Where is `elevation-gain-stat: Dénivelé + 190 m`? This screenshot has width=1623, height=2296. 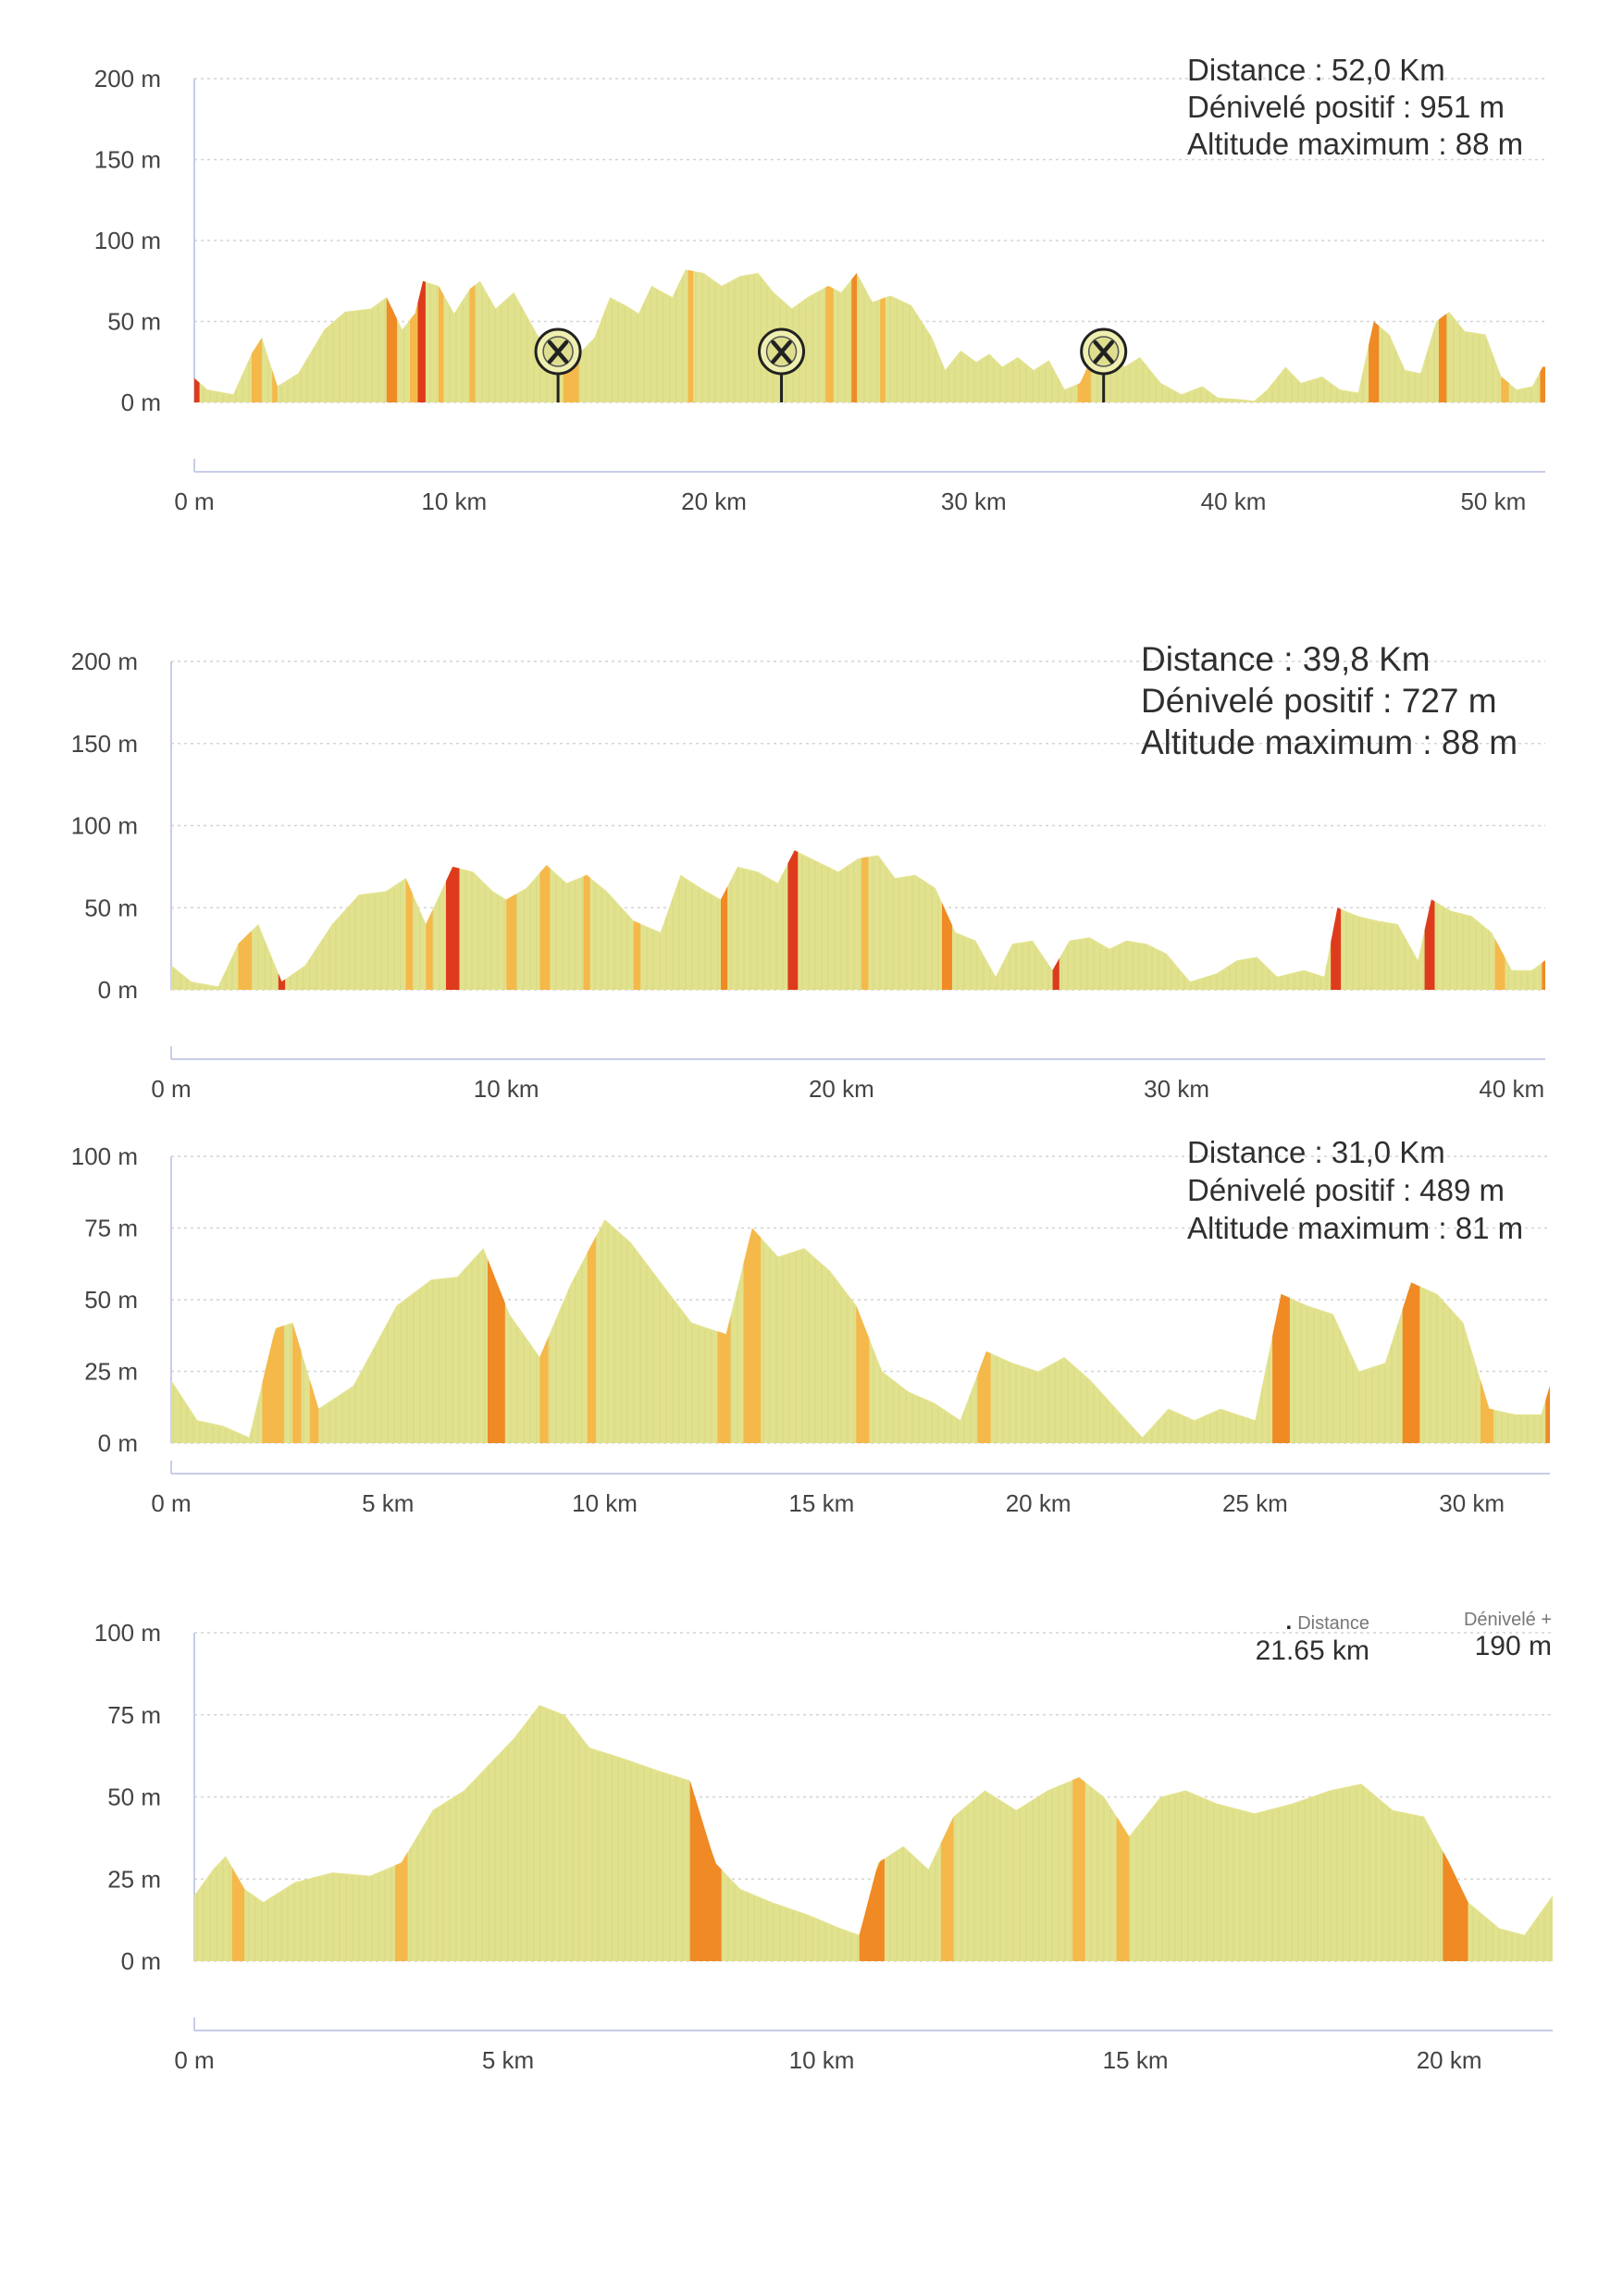 elevation-gain-stat: Dénivelé + 190 m is located at coordinates (1508, 1636).